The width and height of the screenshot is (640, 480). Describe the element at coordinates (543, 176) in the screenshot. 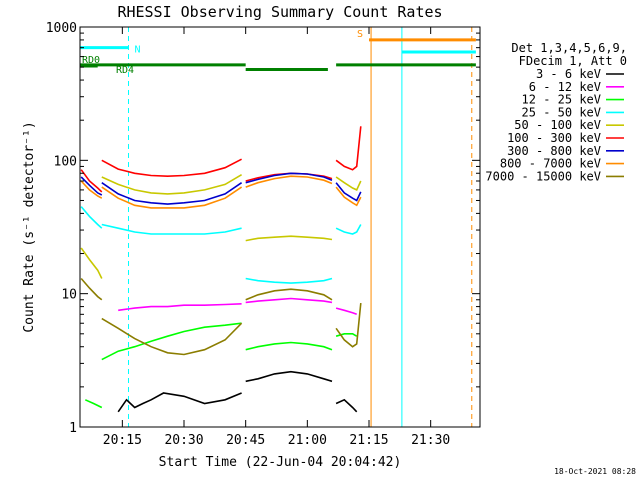

I see `legend-label-8: 7000 - 15000 keV` at that location.